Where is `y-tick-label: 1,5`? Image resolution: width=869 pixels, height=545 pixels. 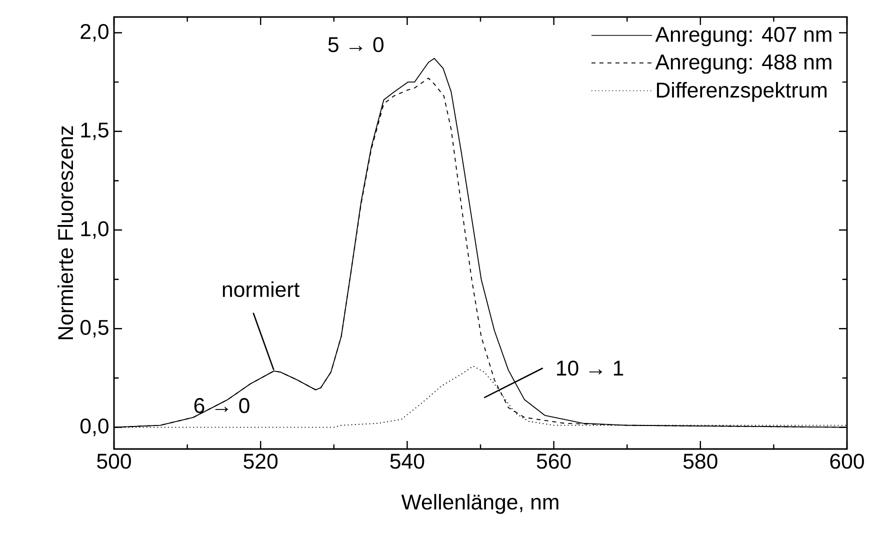
y-tick-label: 1,5 is located at coordinates (94, 131).